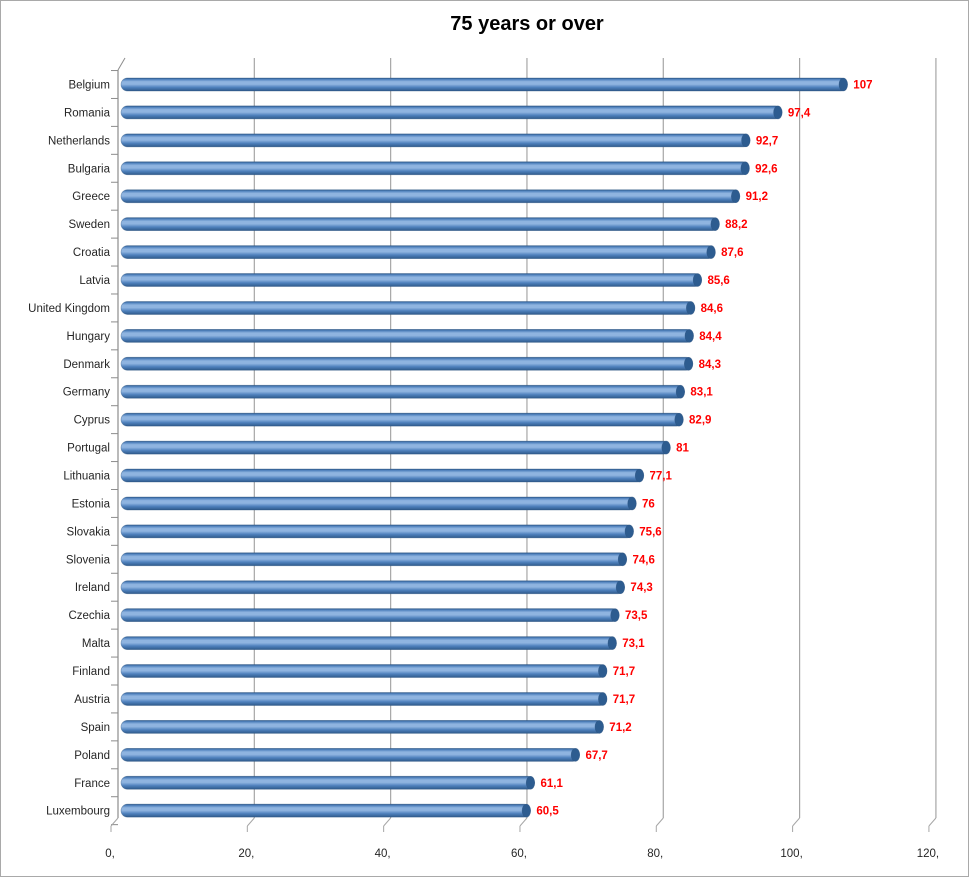  Describe the element at coordinates (89, 337) in the screenshot. I see `category-label: Hungary` at that location.